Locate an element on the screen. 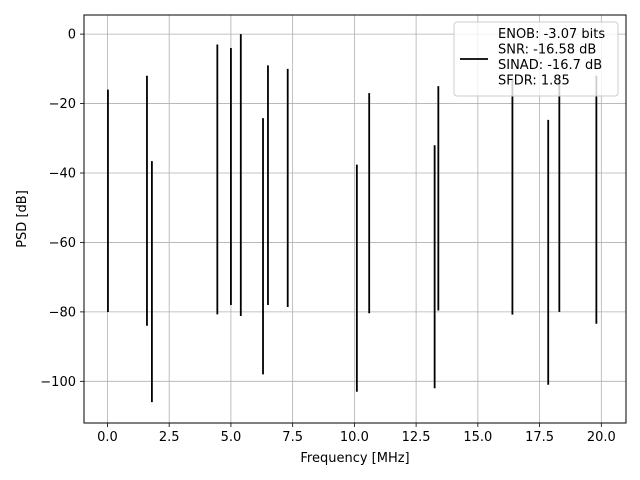  legend-line: SINAD: -16.7 dB is located at coordinates (550, 65).